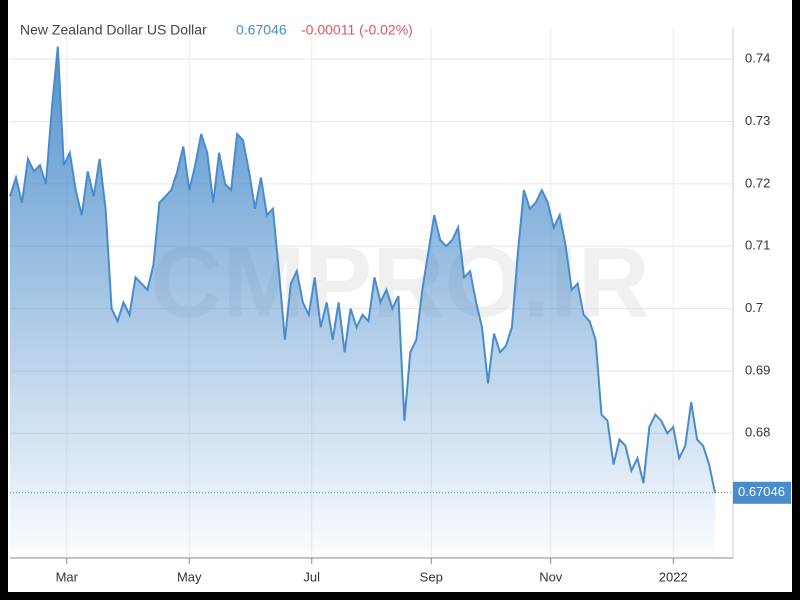 The width and height of the screenshot is (800, 600). Describe the element at coordinates (67, 576) in the screenshot. I see `x-tick-label: Mar` at that location.